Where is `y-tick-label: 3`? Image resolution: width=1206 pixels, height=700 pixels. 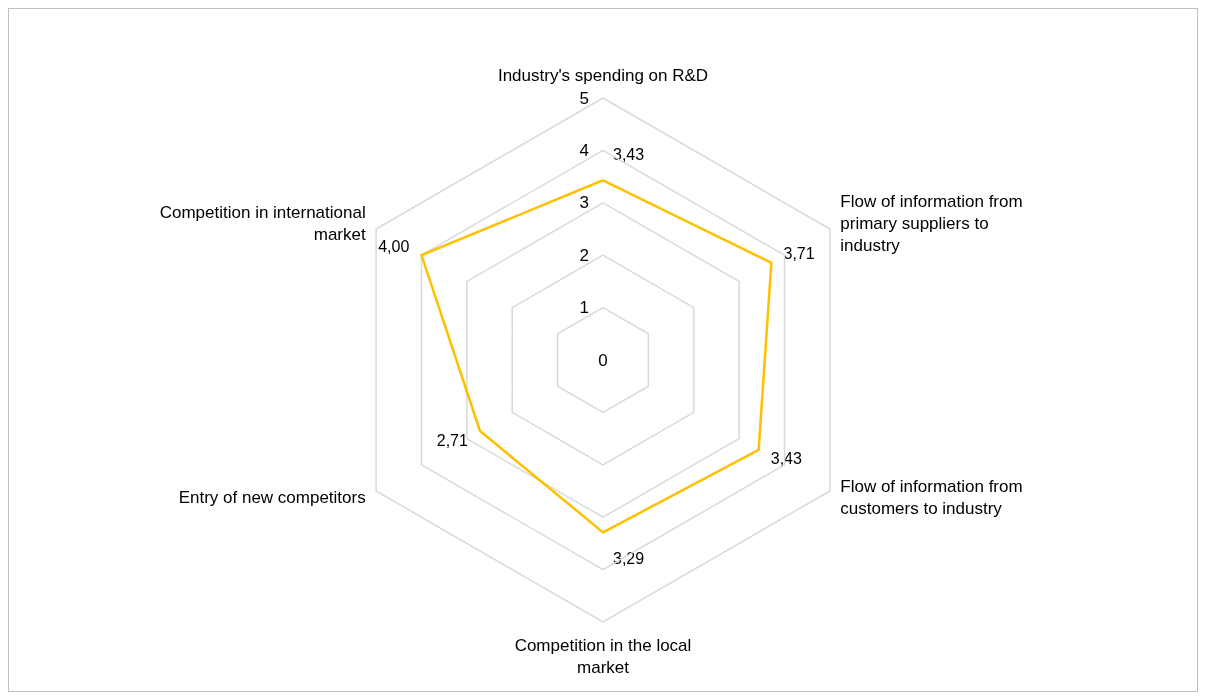 y-tick-label: 3 is located at coordinates (584, 203).